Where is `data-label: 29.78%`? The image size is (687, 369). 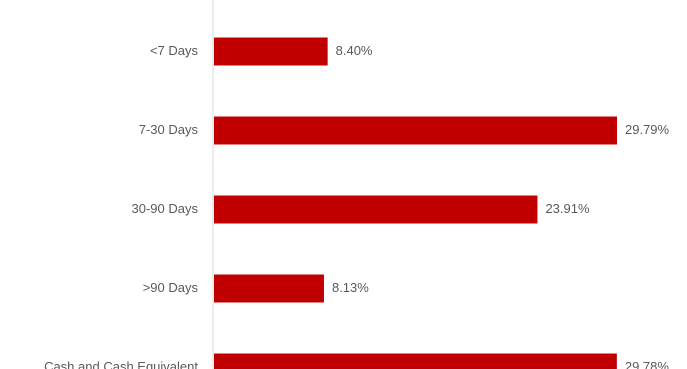
data-label: 29.78% is located at coordinates (647, 364).